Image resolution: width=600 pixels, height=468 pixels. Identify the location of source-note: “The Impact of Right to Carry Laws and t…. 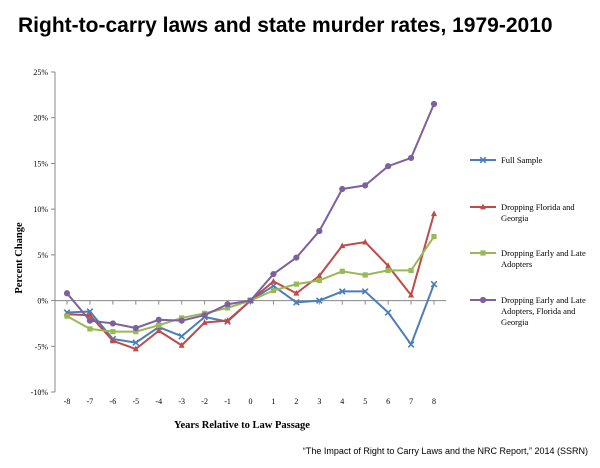
(445, 451).